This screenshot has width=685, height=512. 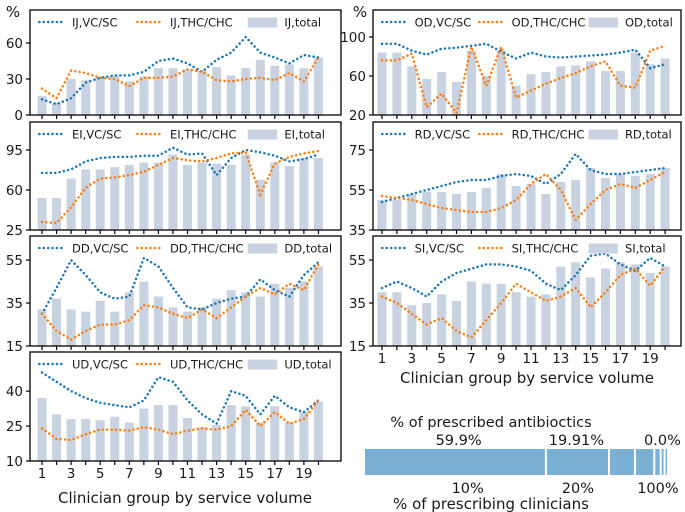 I want to click on si-total-bars, so click(x=523, y=304).